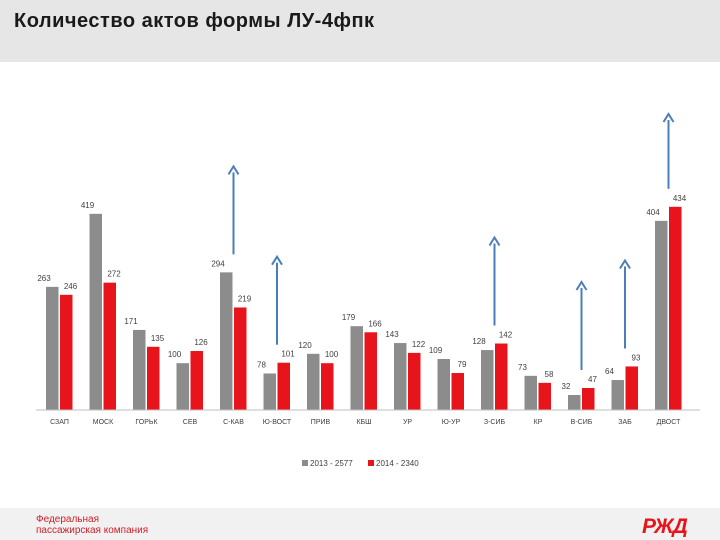 This screenshot has height=540, width=720. Describe the element at coordinates (226, 341) in the screenshot. I see `bar-с-кав-s1` at that location.